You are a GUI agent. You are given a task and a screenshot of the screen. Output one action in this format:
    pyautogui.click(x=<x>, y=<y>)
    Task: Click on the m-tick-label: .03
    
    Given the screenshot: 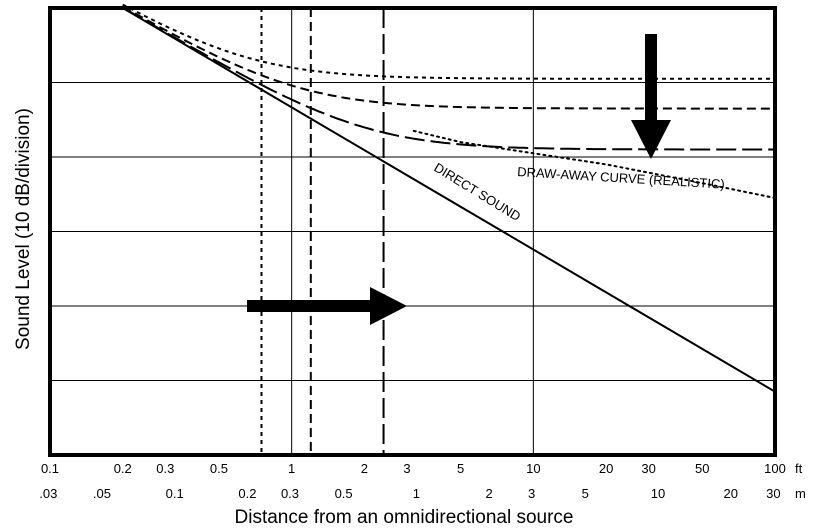 What is the action you would take?
    pyautogui.click(x=48, y=493)
    